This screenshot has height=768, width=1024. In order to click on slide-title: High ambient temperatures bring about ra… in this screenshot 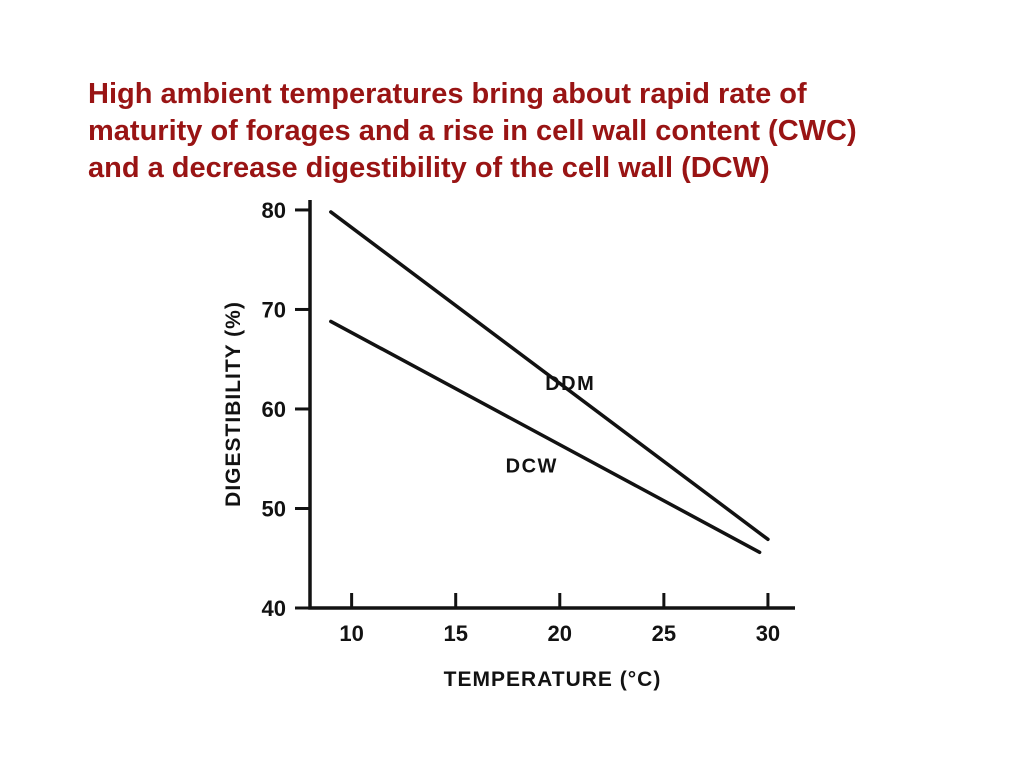, I will do `click(523, 131)`.